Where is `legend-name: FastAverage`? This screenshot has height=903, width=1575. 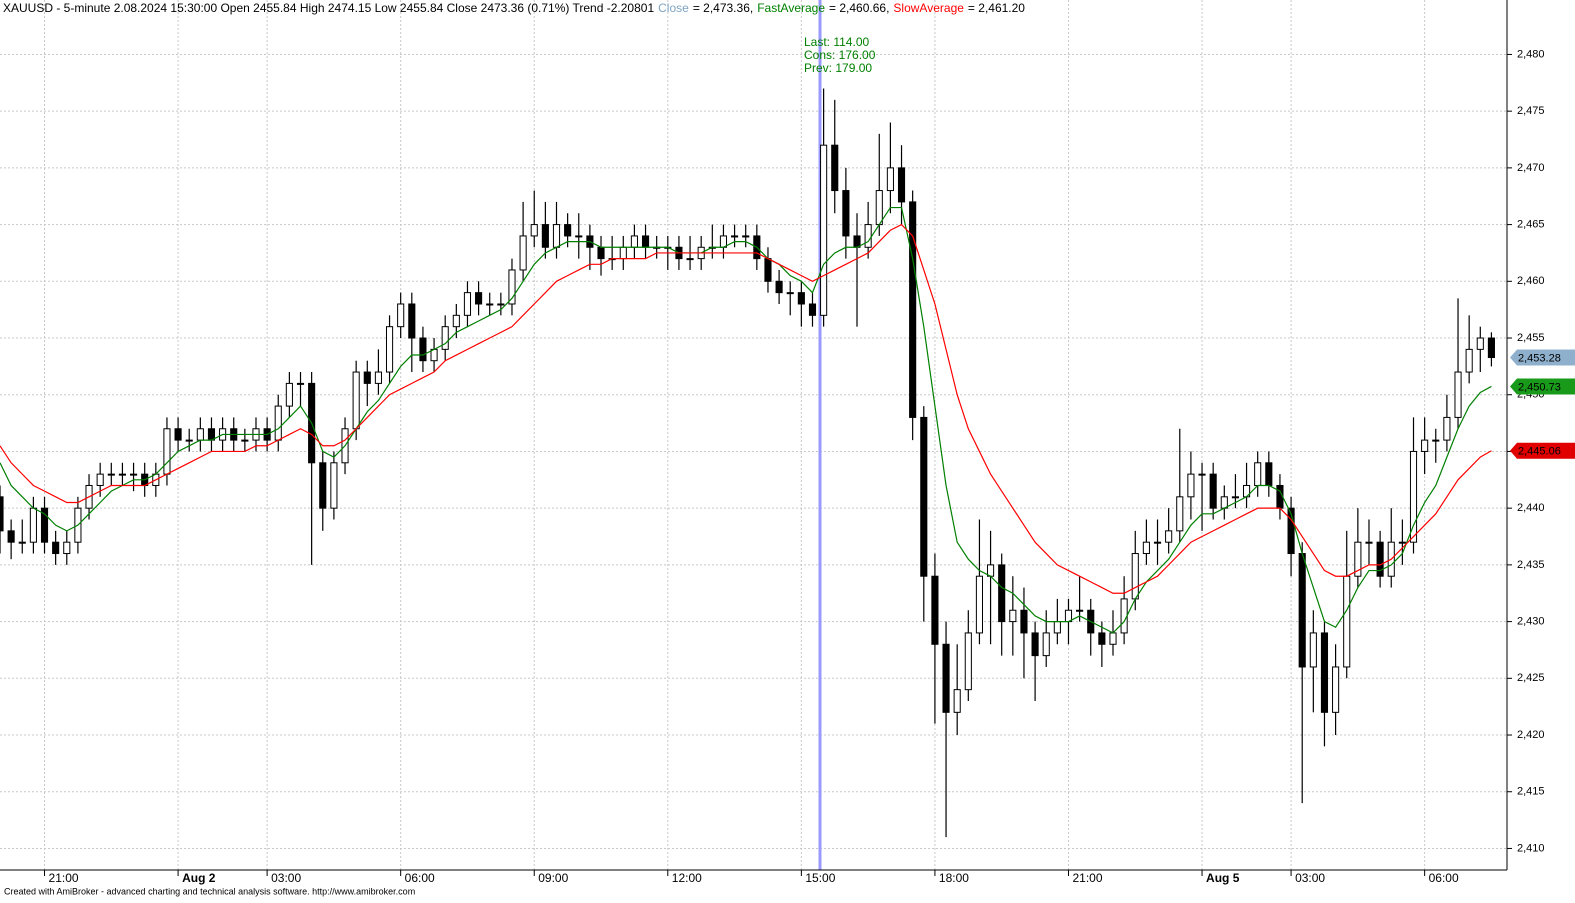
legend-name: FastAverage is located at coordinates (791, 8).